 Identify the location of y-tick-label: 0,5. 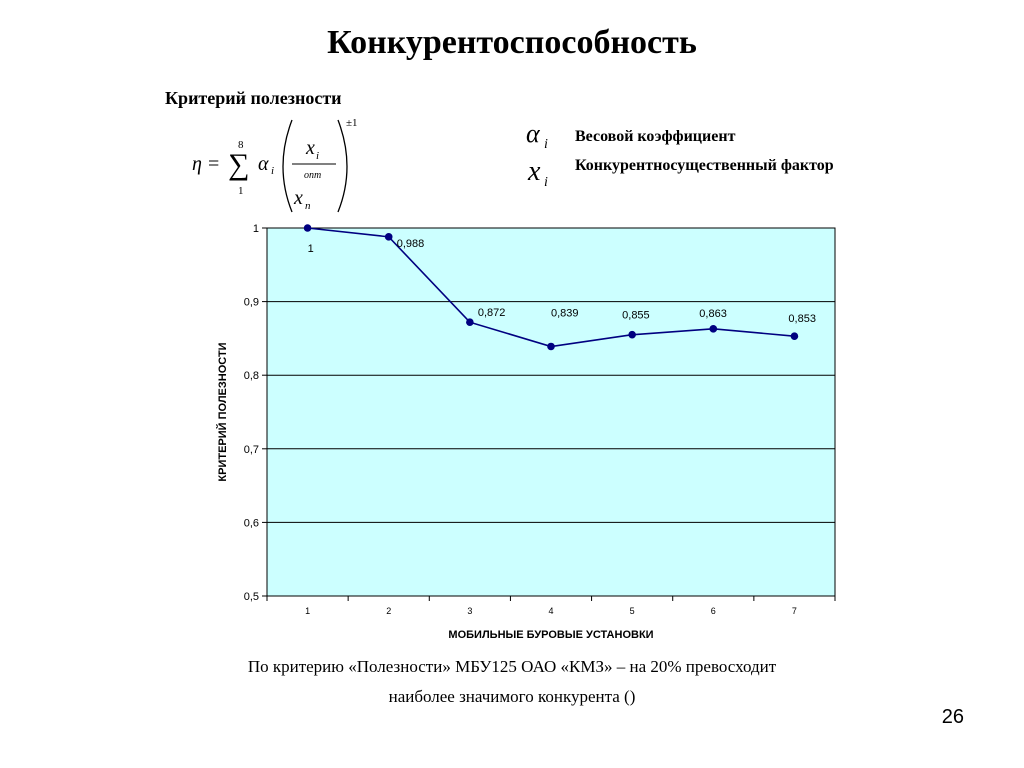
(251, 597).